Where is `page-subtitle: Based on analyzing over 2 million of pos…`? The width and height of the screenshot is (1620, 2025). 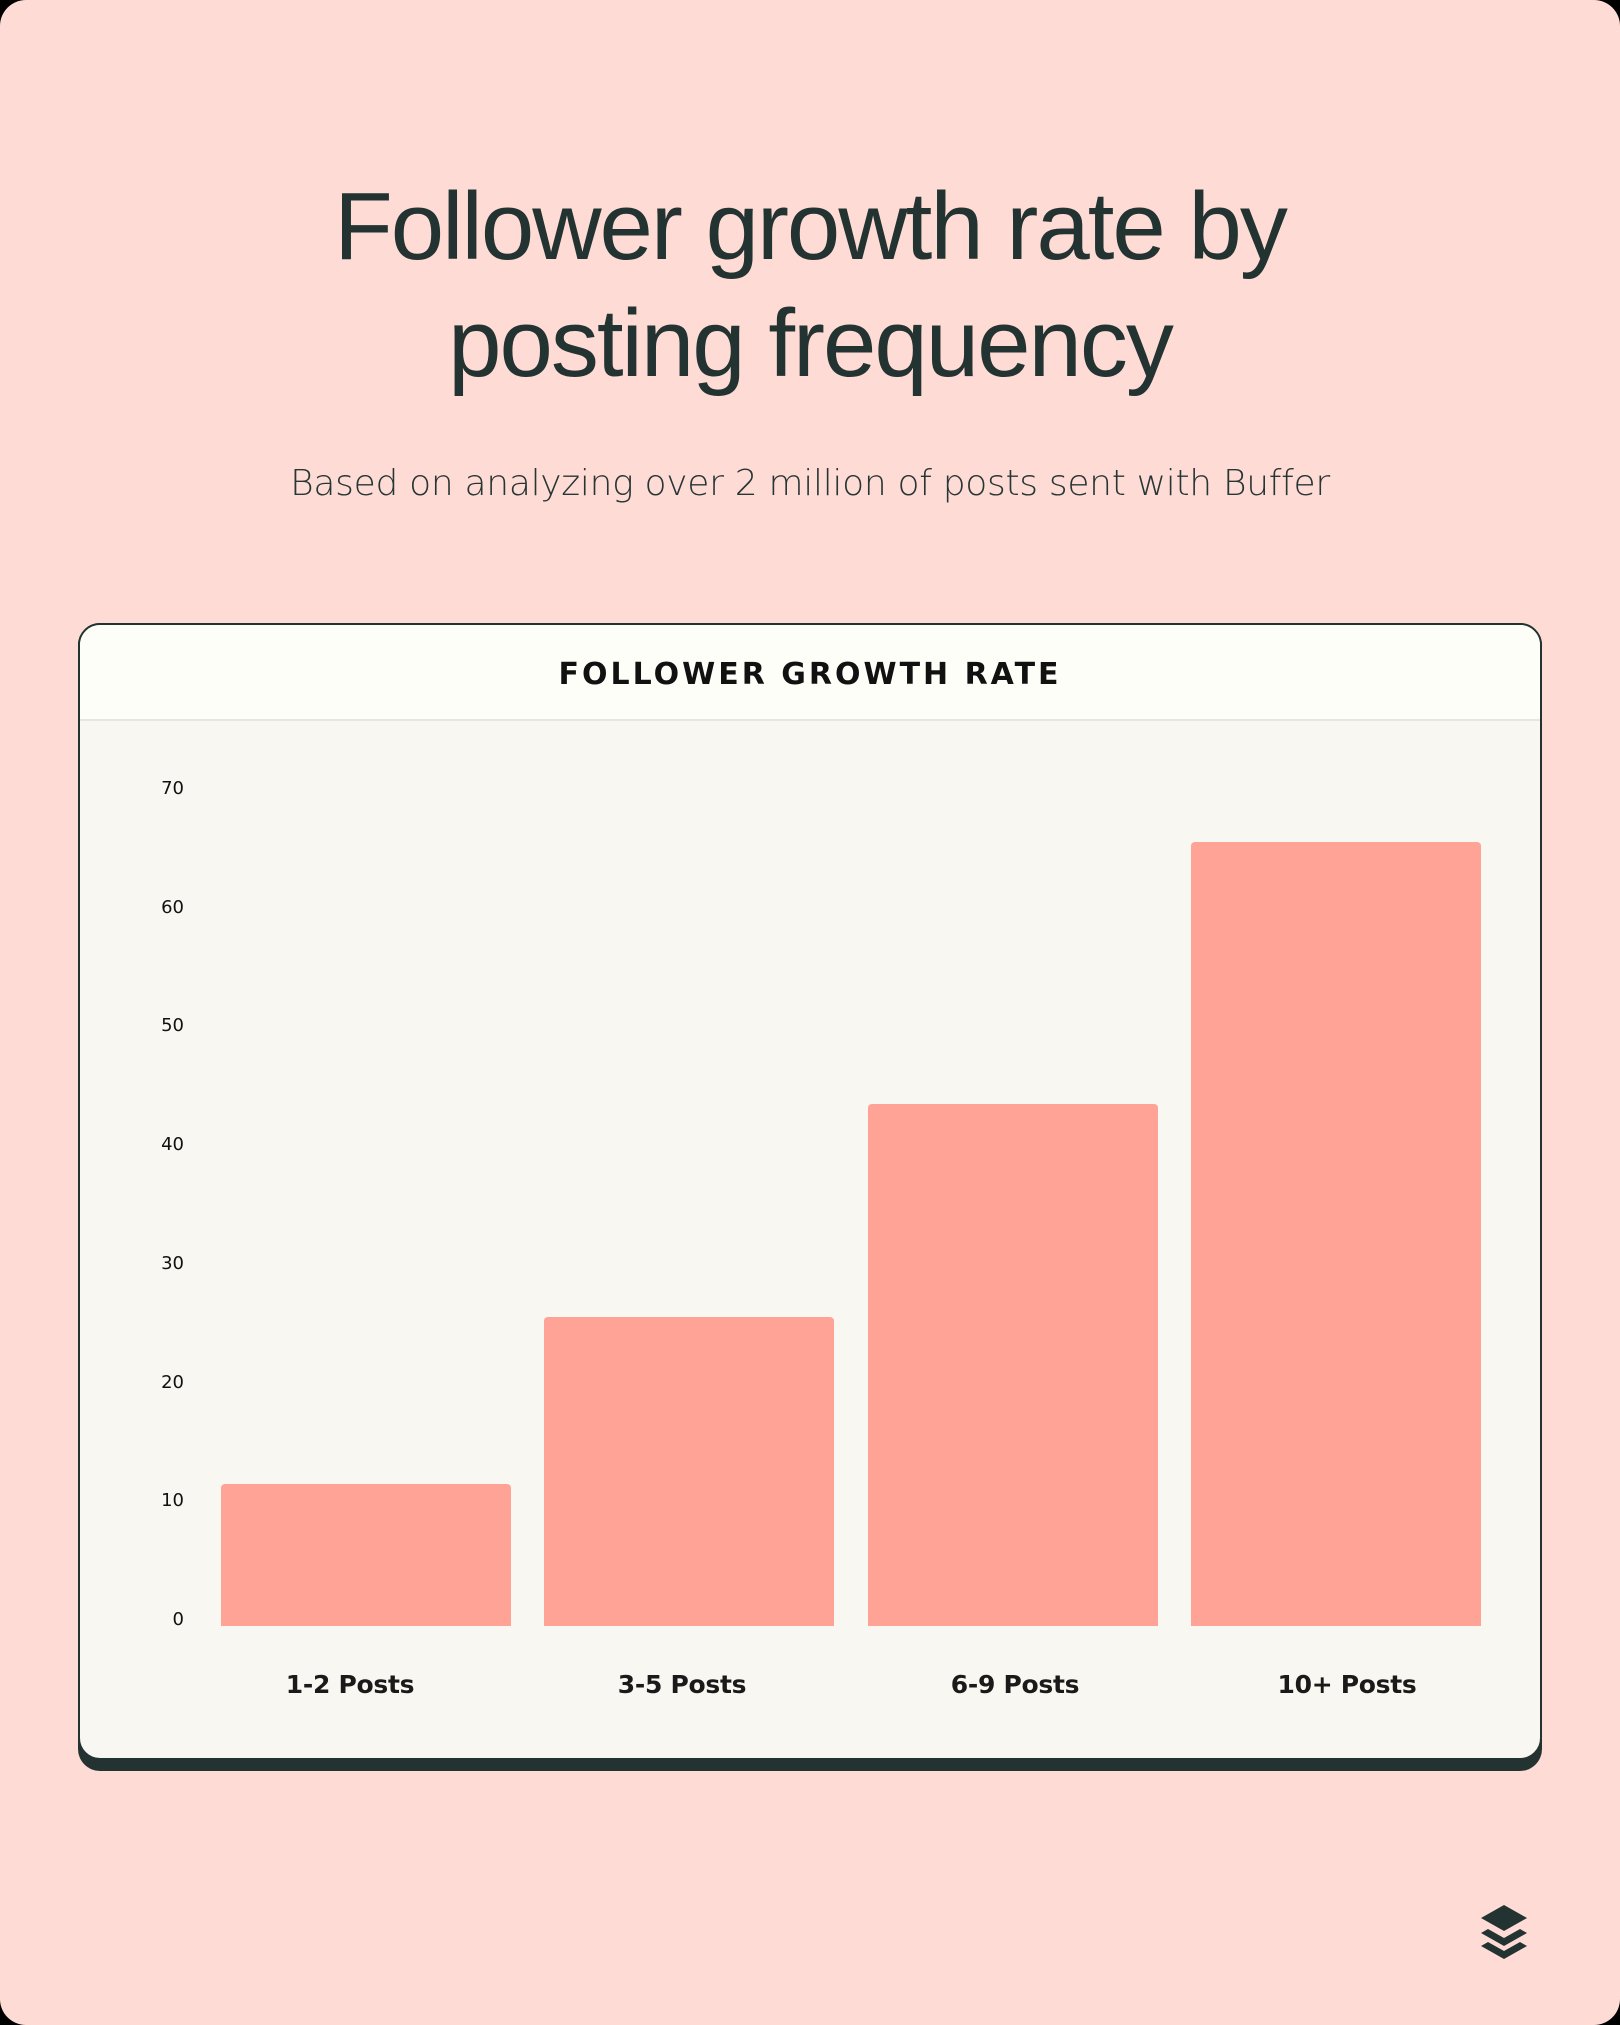 page-subtitle: Based on analyzing over 2 million of pos… is located at coordinates (810, 483).